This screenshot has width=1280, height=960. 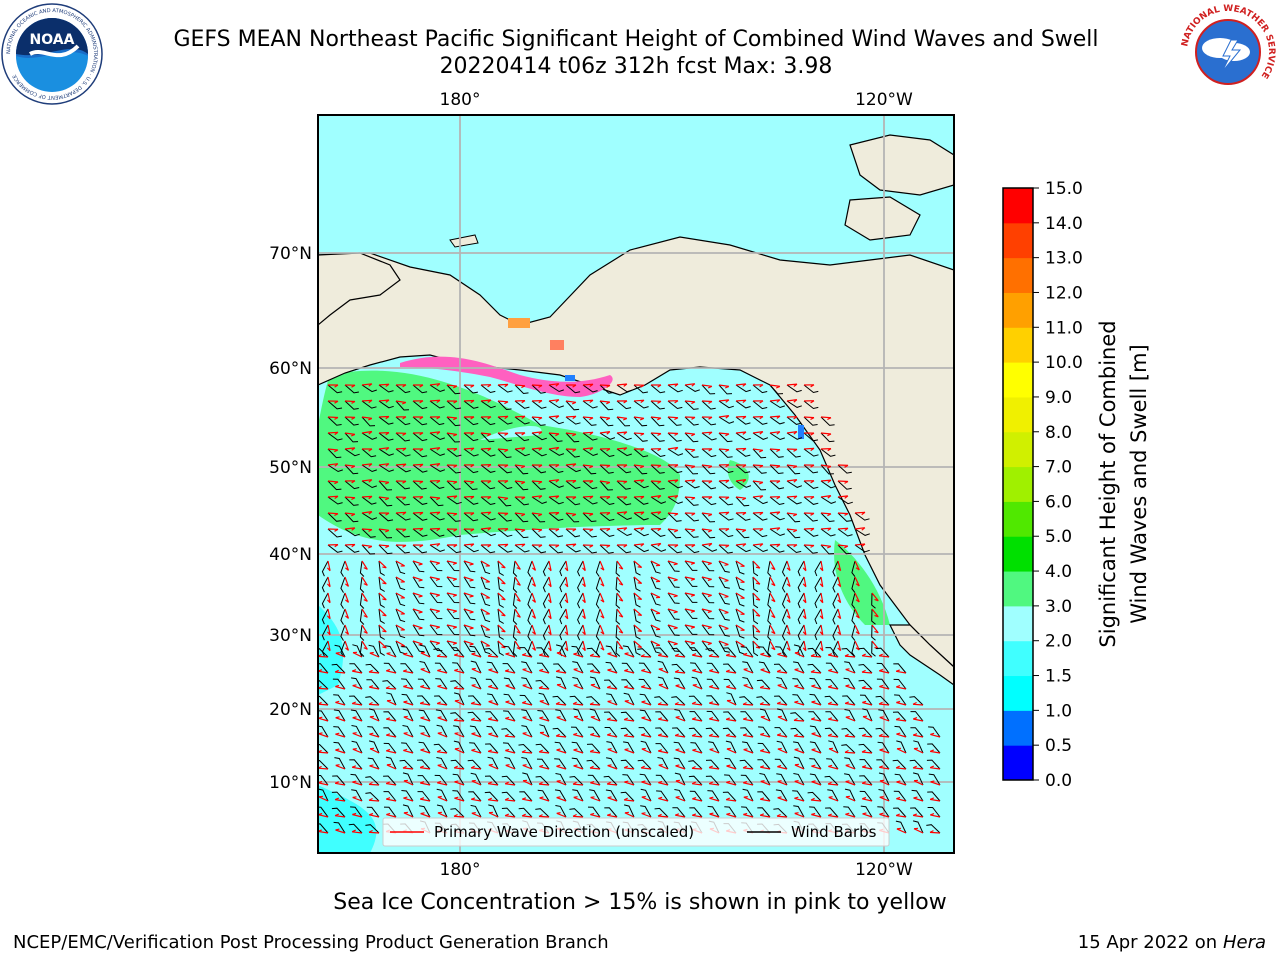 What do you see at coordinates (1139, 484) in the screenshot?
I see `colorbar-label-wrap: Wind Waves and Swell [m]` at bounding box center [1139, 484].